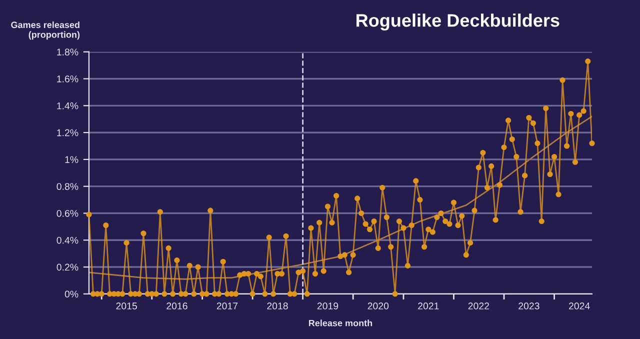 The height and width of the screenshot is (339, 640). What do you see at coordinates (378, 306) in the screenshot?
I see `x-tick-label: 2020` at bounding box center [378, 306].